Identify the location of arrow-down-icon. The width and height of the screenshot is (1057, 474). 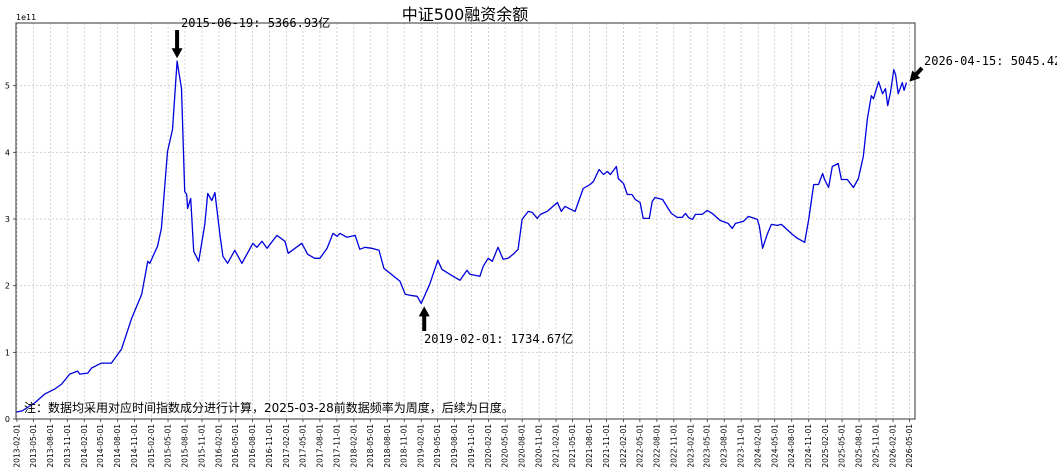
(177, 44).